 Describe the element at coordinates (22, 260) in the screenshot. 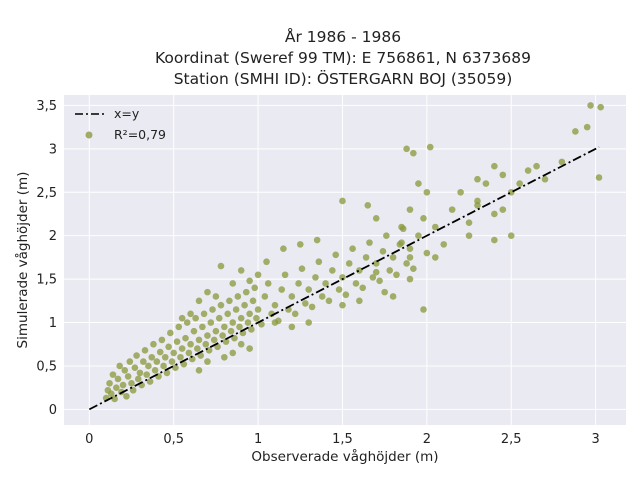

I see `y-axis-label: Simulerade våghöjder (m)` at that location.